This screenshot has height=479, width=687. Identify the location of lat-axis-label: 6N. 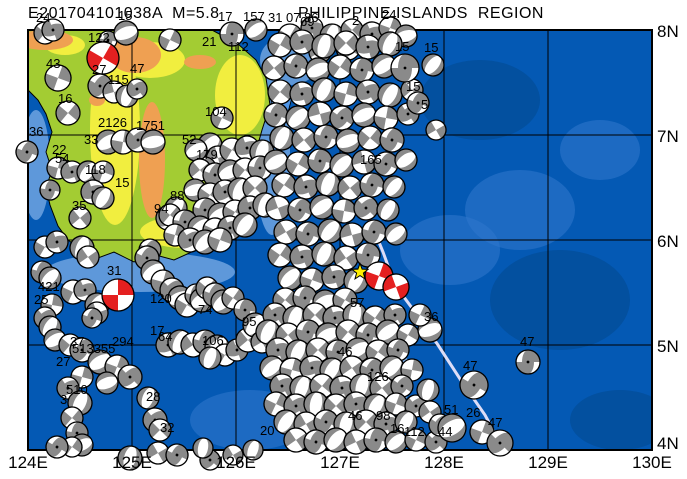
(668, 241).